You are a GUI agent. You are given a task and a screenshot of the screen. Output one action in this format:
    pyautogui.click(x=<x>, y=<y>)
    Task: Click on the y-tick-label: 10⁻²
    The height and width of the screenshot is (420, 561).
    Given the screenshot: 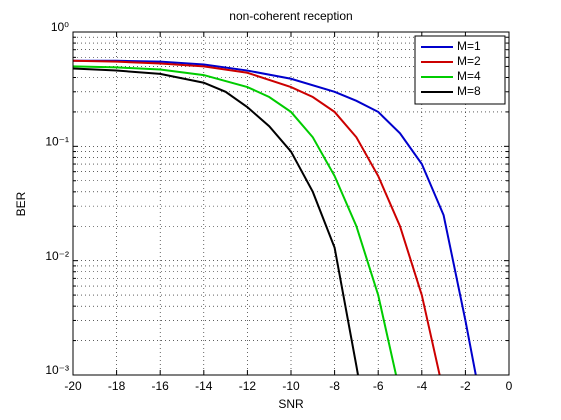 What is the action you would take?
    pyautogui.click(x=57, y=256)
    